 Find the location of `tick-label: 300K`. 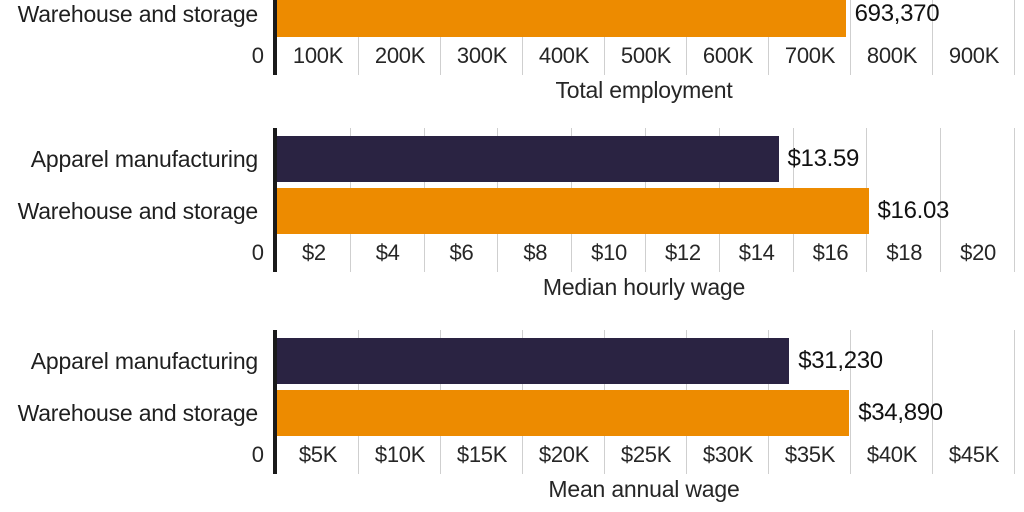

tick-label: 300K is located at coordinates (482, 55).